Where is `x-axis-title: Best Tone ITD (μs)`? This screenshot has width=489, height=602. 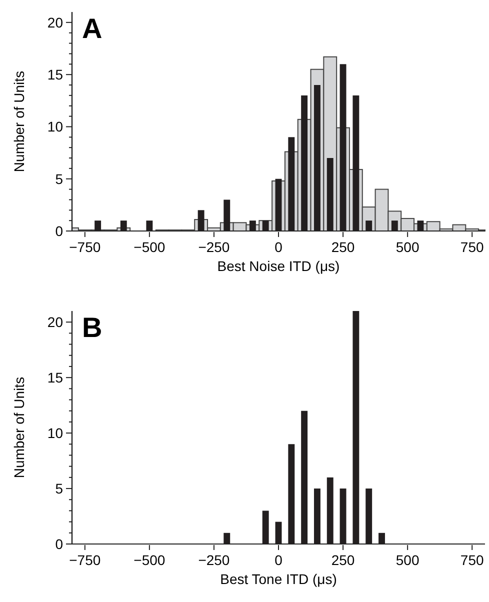 x-axis-title: Best Tone ITD (μs) is located at coordinates (278, 579).